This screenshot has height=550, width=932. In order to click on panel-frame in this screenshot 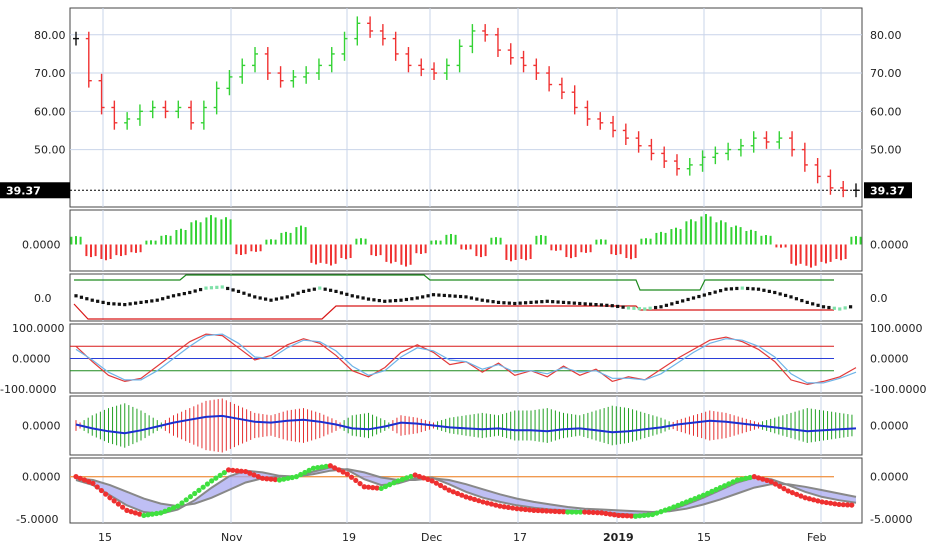, I will do `click(466, 240)`.